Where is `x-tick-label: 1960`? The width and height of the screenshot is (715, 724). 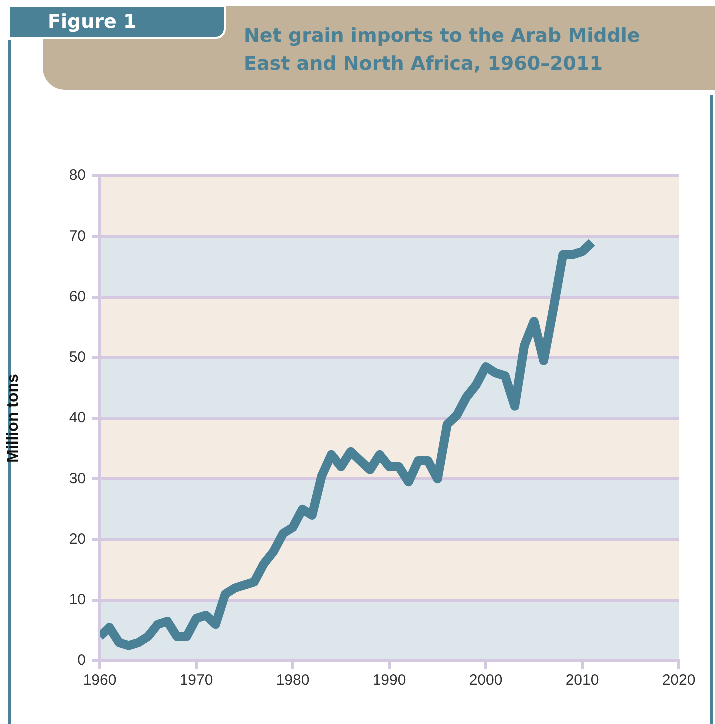
x-tick-label: 1960 is located at coordinates (100, 681).